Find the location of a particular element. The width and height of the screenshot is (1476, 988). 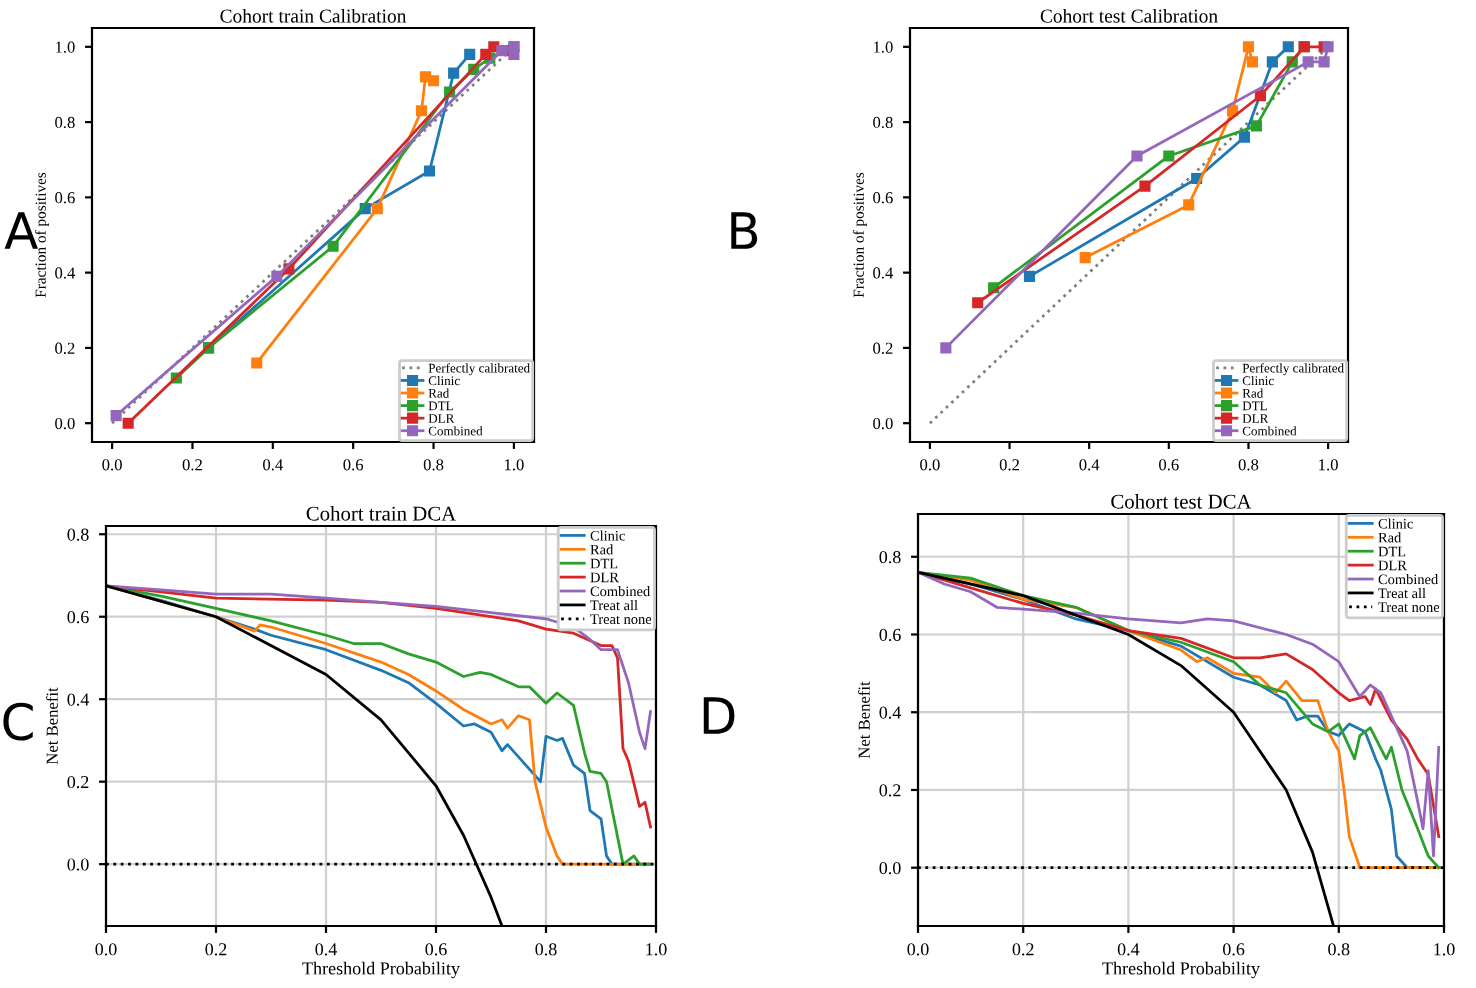

text: B is located at coordinates (744, 230).